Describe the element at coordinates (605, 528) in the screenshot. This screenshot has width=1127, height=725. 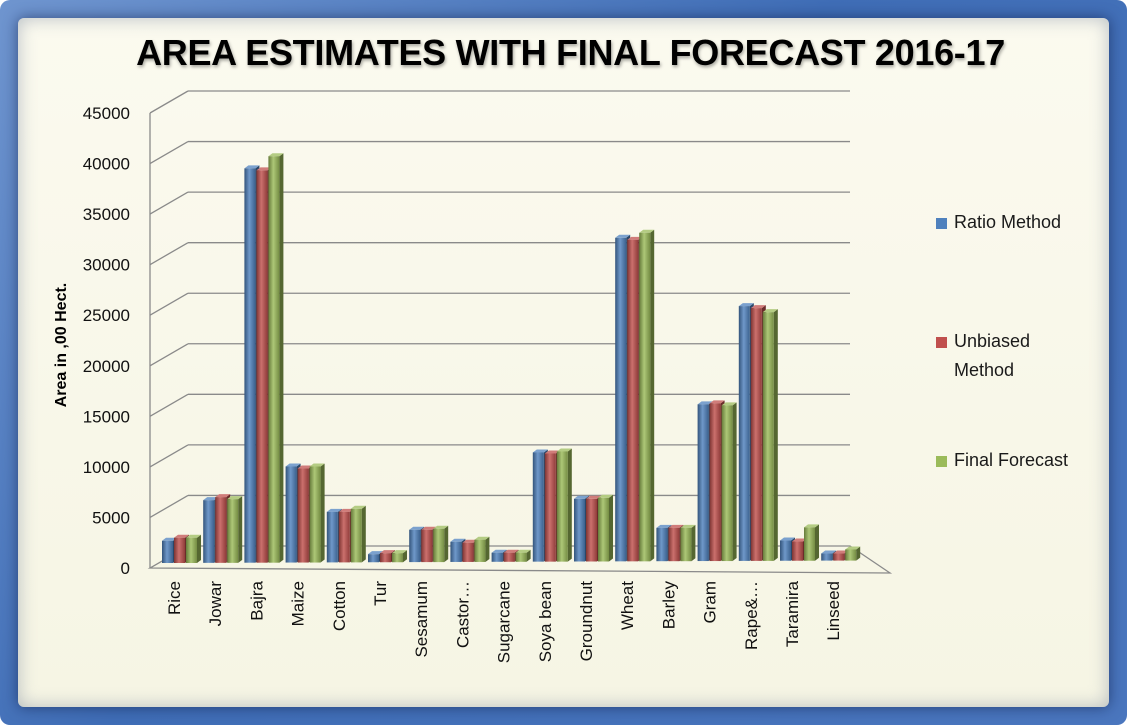
I see `bar-groundnut-final-forecast` at that location.